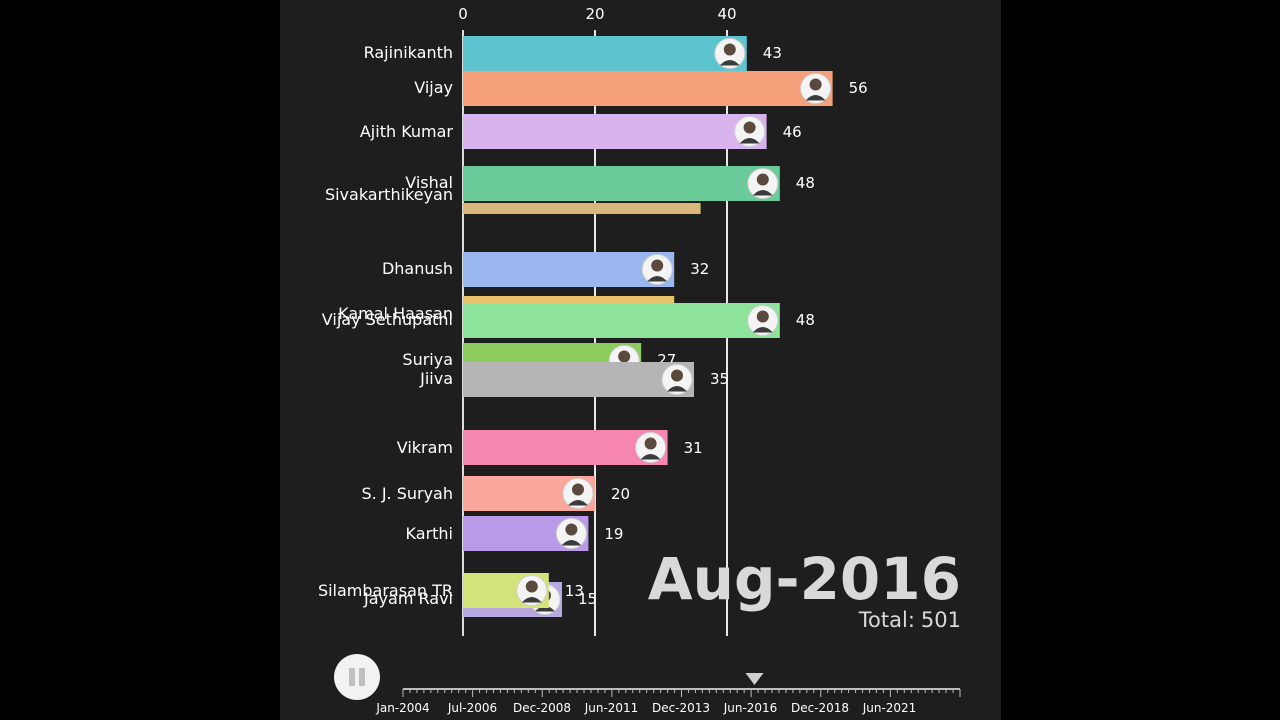 Image resolution: width=1280 pixels, height=720 pixels. I want to click on bar-group: 46 Ajith Kumar, so click(581, 131).